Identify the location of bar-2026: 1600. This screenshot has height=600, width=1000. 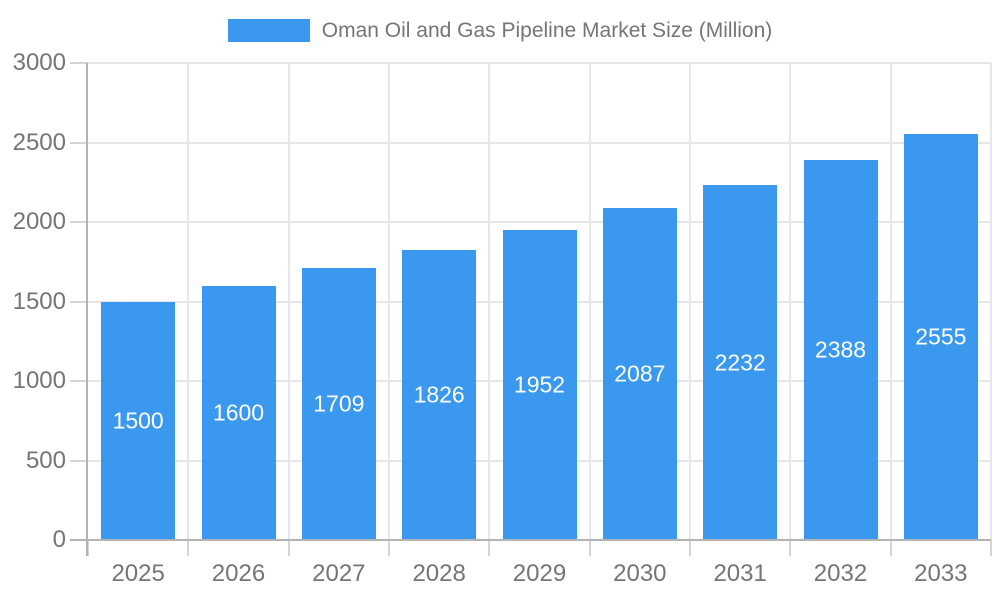
(238, 412).